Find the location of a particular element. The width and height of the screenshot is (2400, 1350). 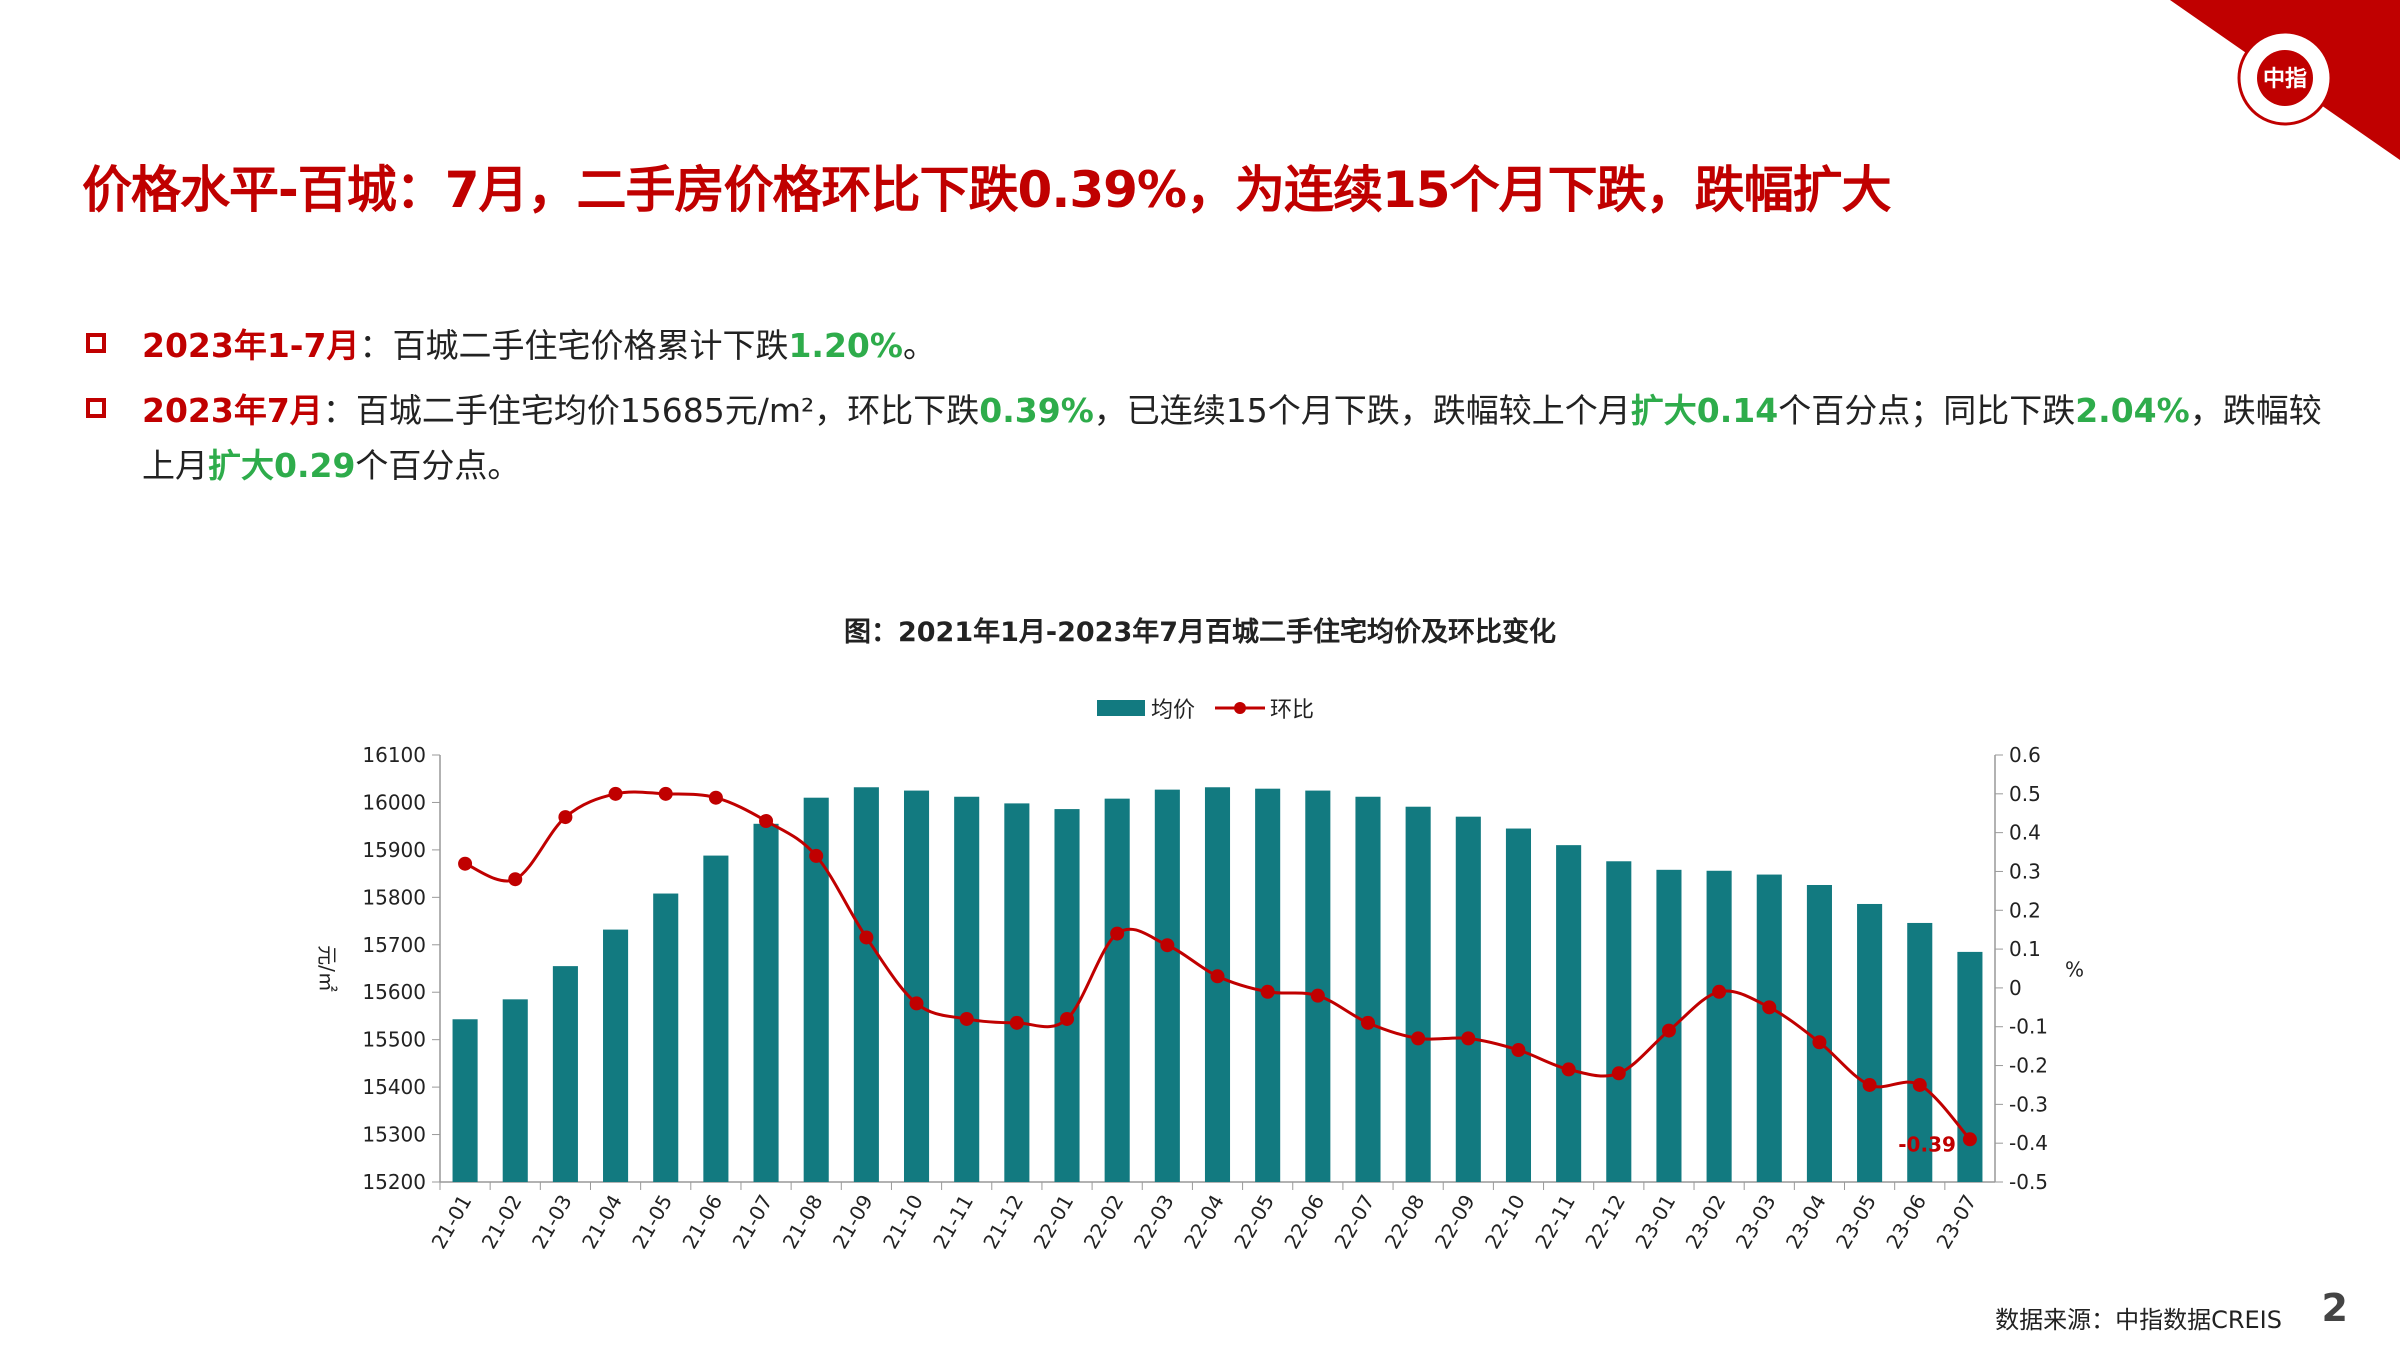

right-axis-label: % is located at coordinates (2074, 970).